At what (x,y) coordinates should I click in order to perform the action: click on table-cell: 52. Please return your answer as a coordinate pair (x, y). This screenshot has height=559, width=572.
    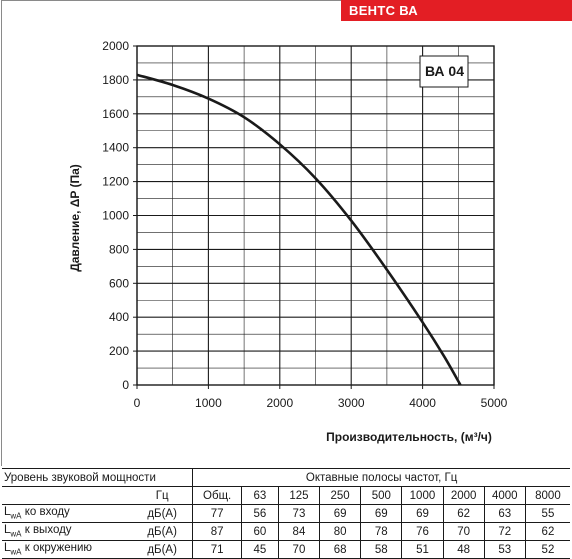
    Looking at the image, I should click on (547, 549).